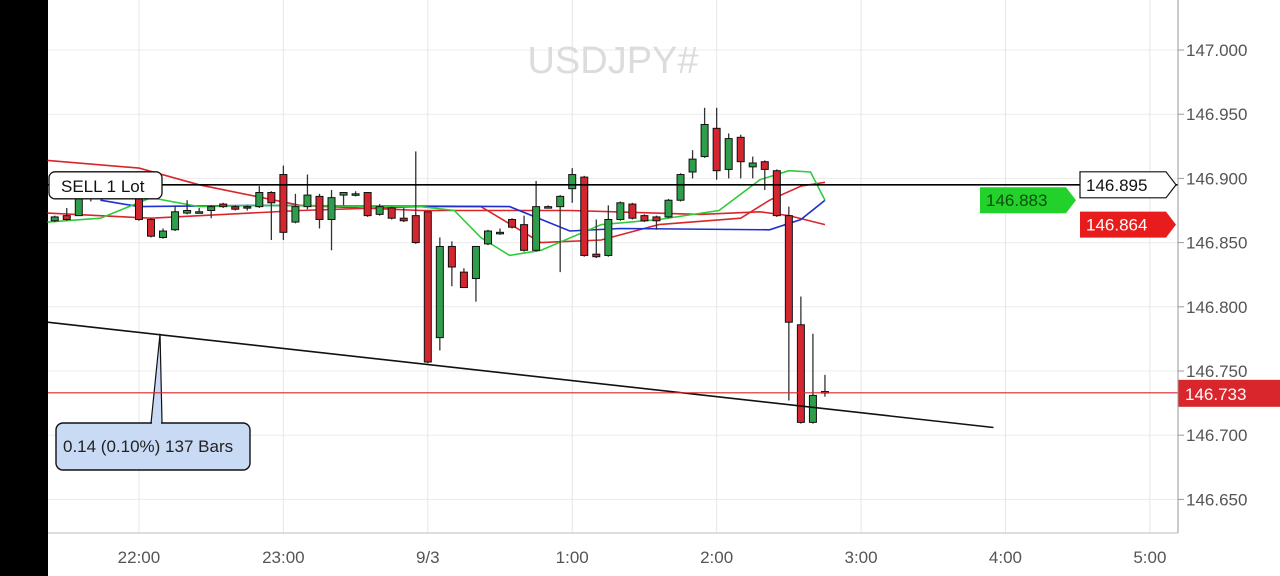 Image resolution: width=1280 pixels, height=576 pixels. I want to click on sell-price-tag, so click(1128, 185).